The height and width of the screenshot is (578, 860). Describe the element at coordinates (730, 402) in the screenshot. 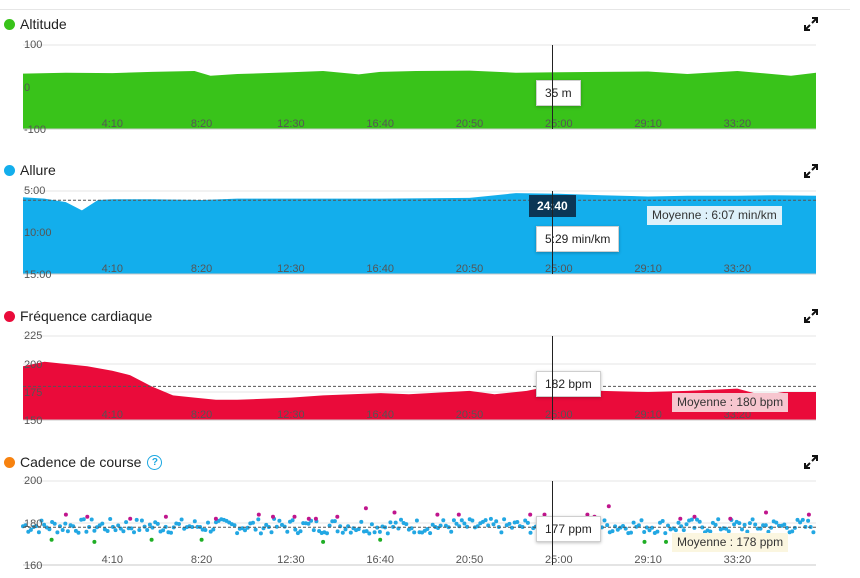

I see `heart-rate-average-label: Moyenne : 180 bpm` at that location.